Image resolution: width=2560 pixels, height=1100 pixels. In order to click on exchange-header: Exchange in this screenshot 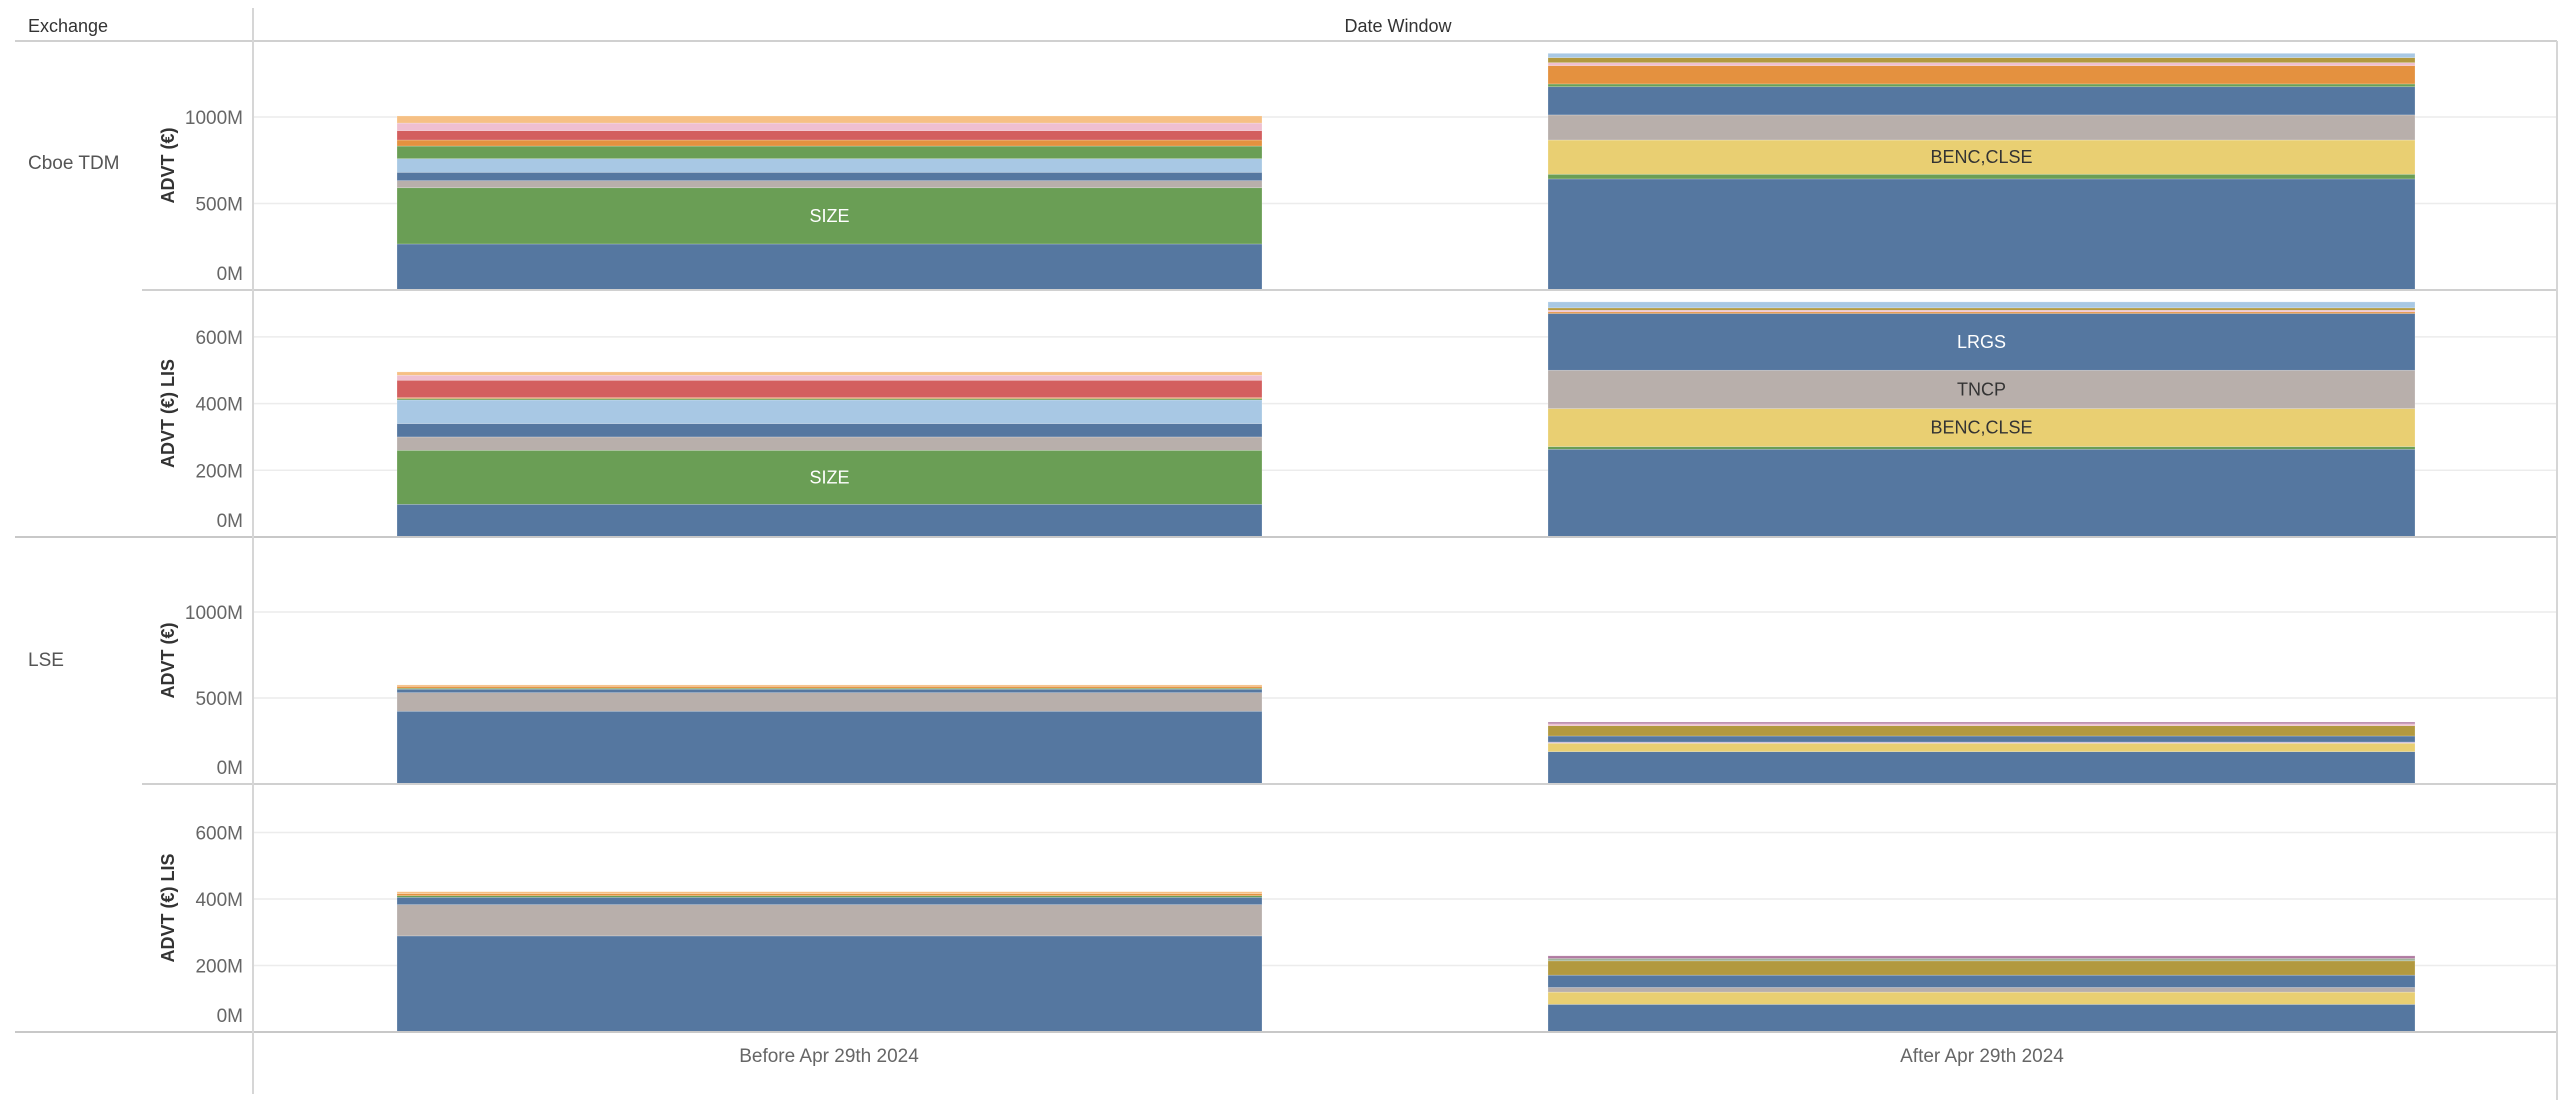, I will do `click(68, 26)`.